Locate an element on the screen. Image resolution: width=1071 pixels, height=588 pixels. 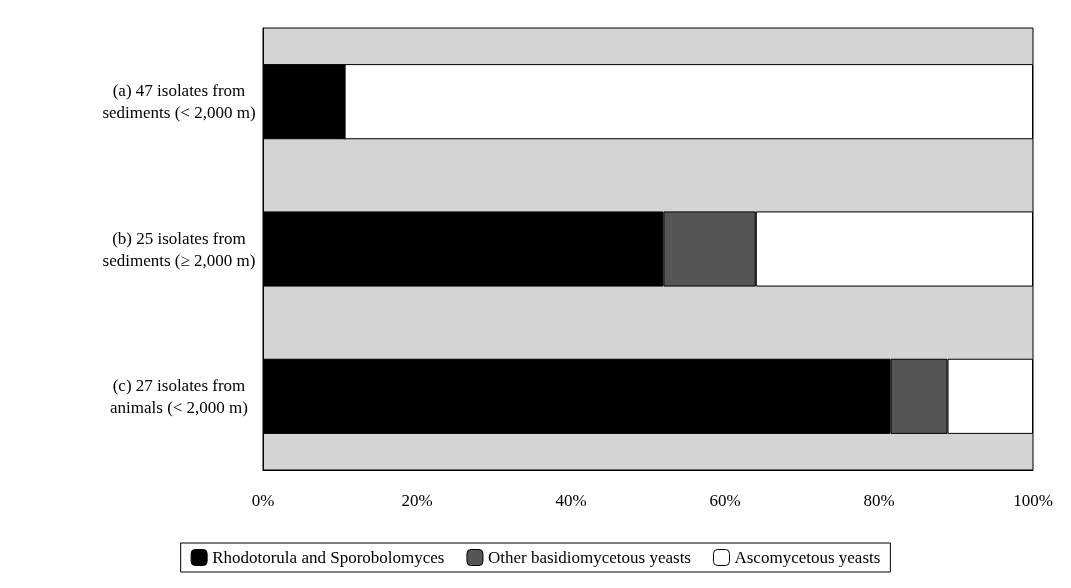
legend-label: Other basidiomycetous yeasts is located at coordinates (589, 557).